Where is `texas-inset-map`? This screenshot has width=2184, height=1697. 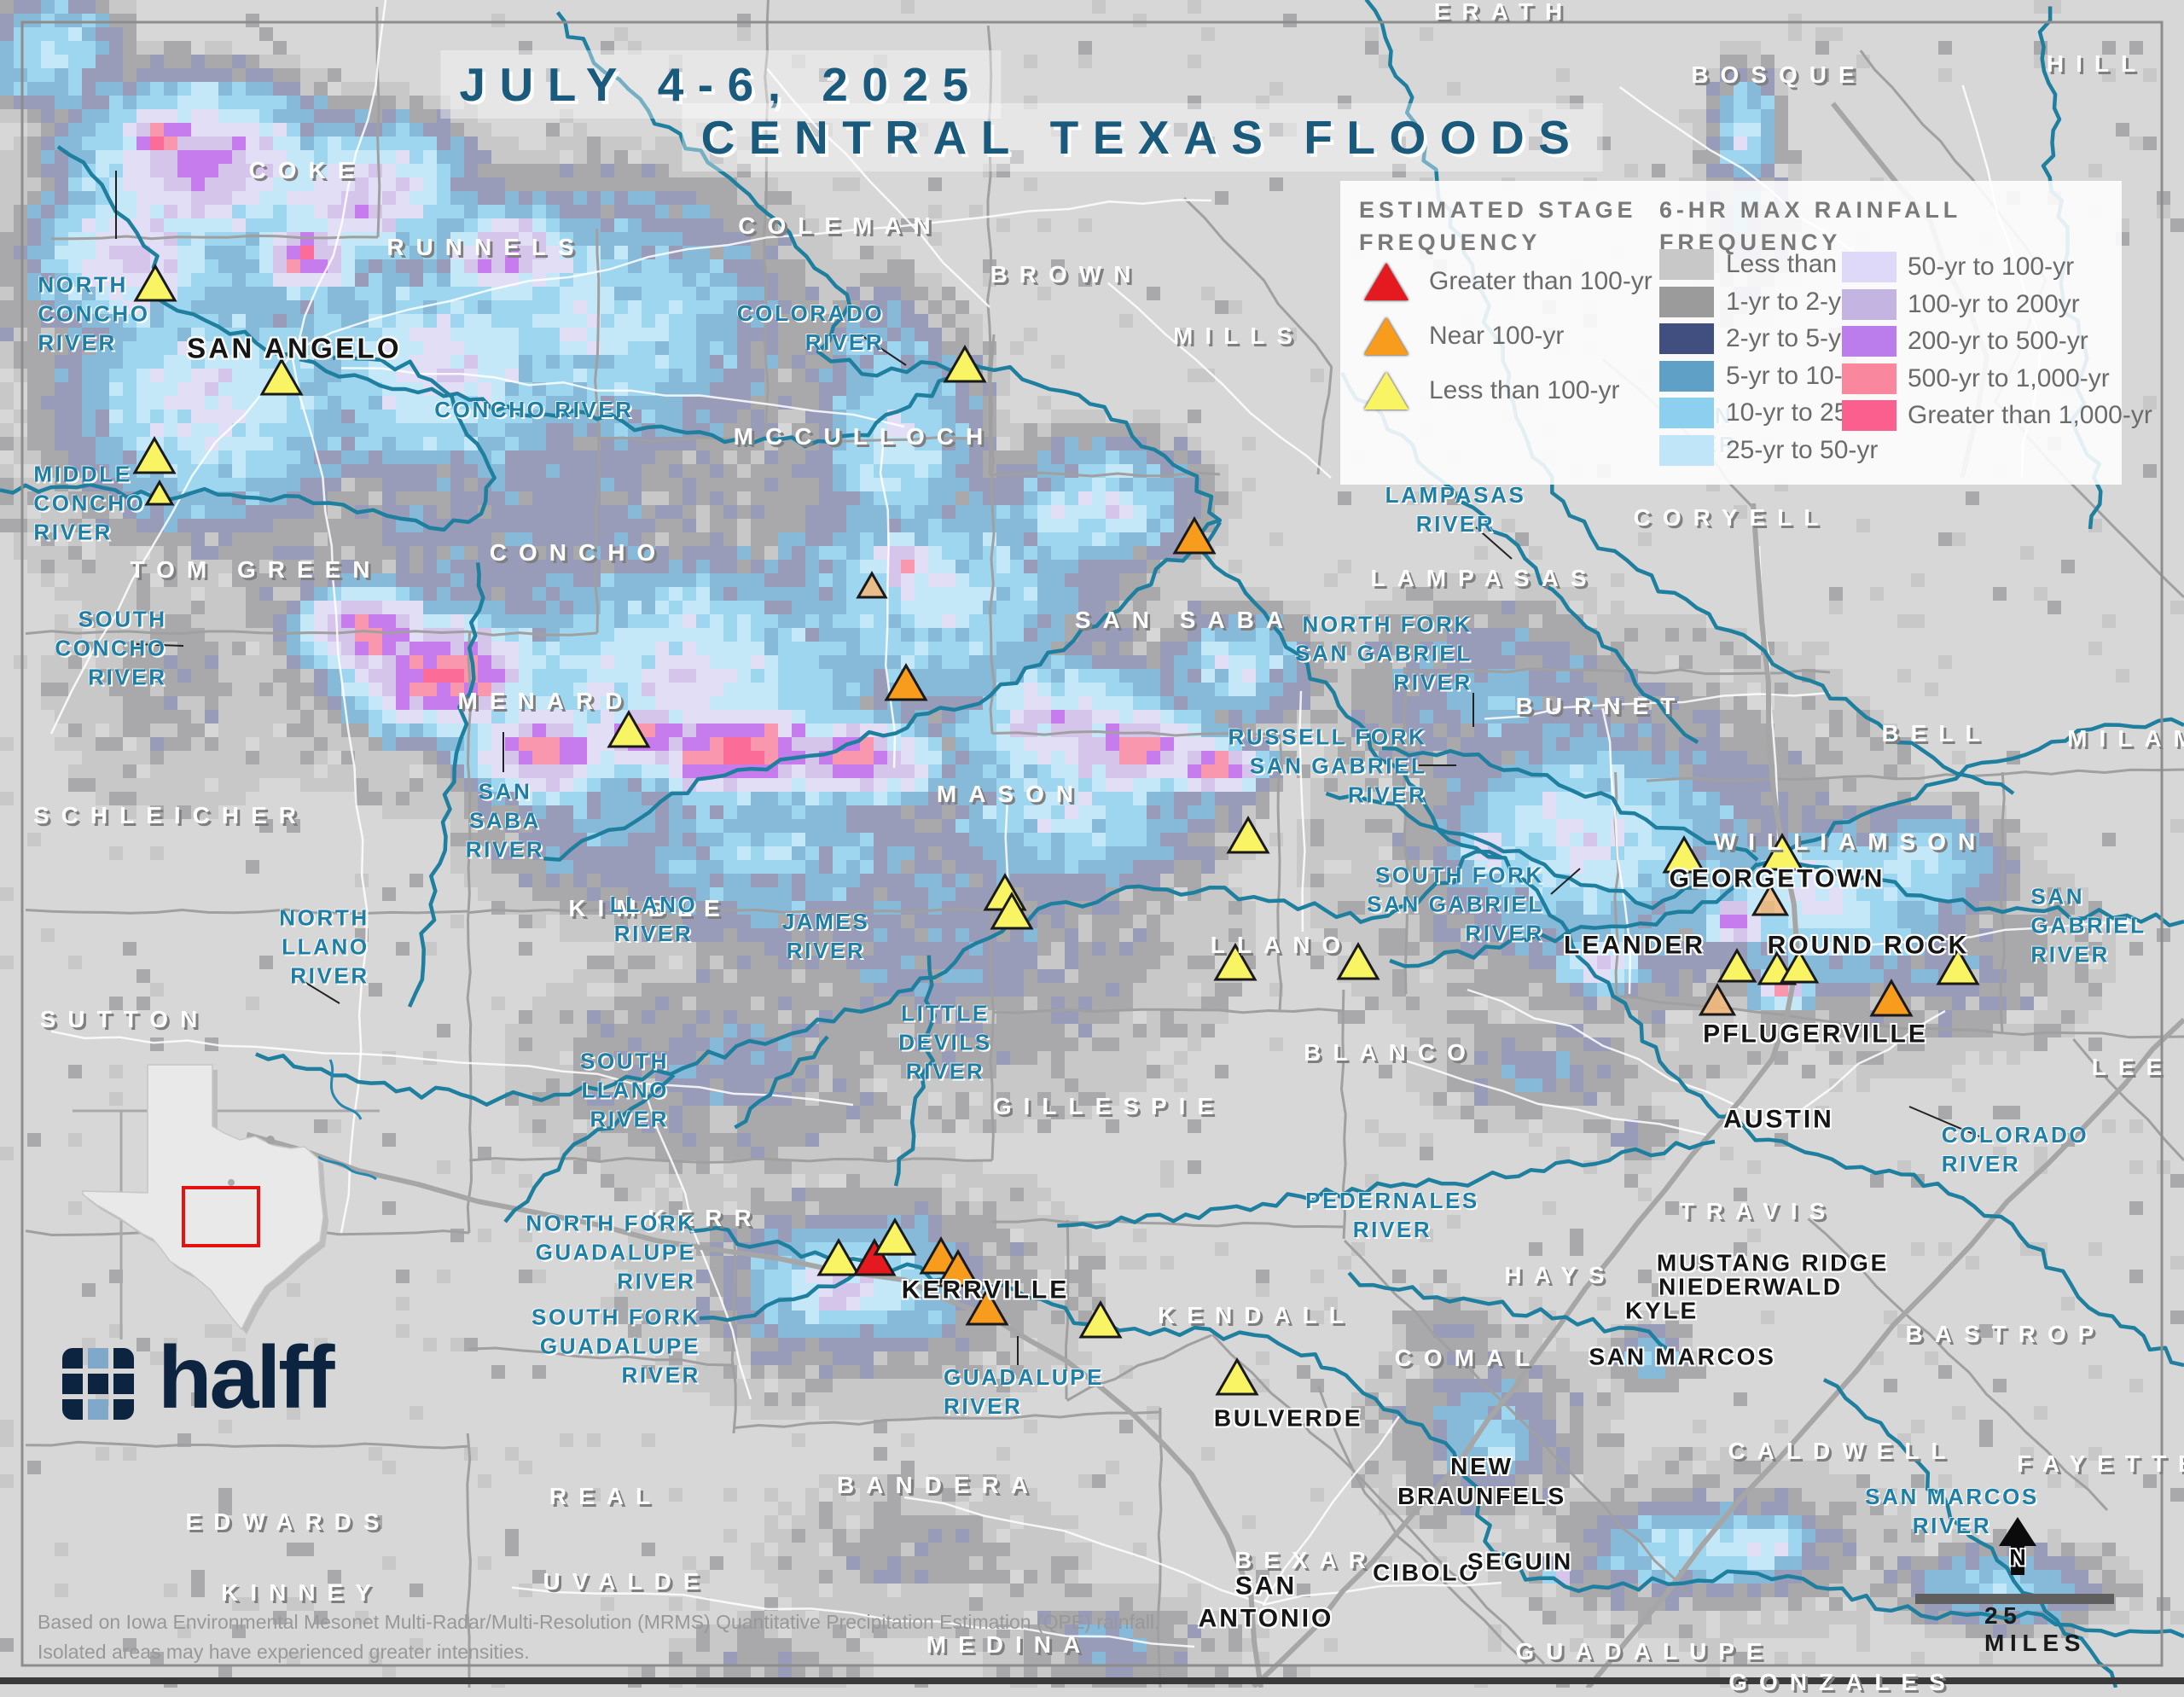
texas-inset-map is located at coordinates (227, 1199).